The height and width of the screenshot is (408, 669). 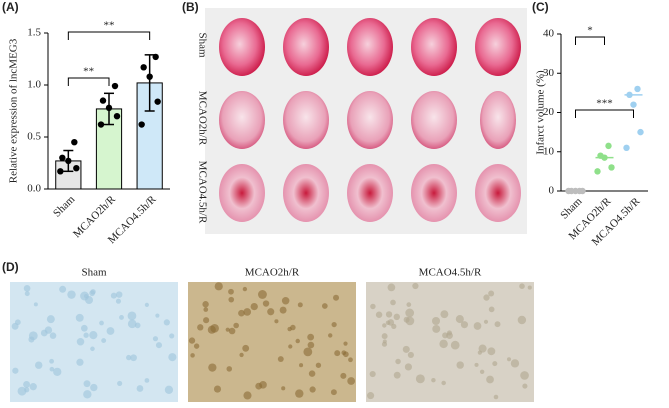 I want to click on significance-label: **, so click(x=88, y=72).